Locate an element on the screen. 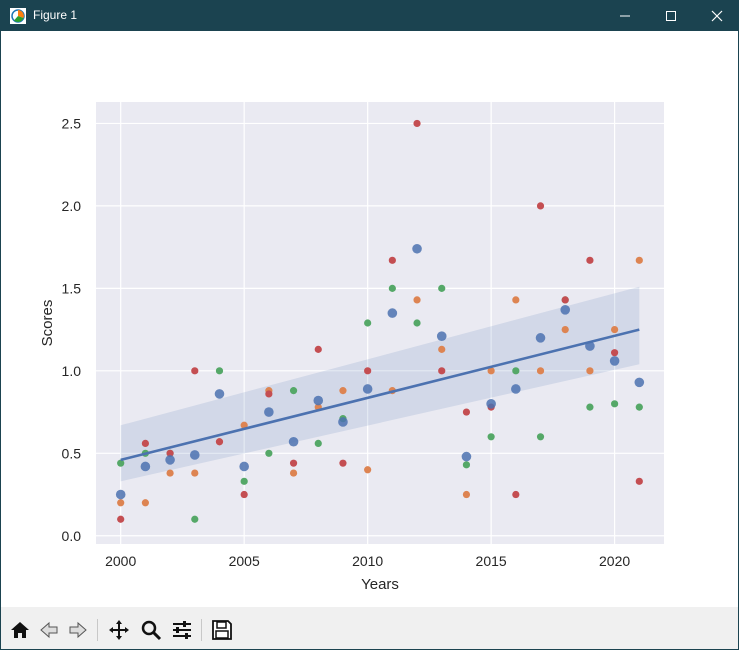 The width and height of the screenshot is (739, 650). window-title: Figure 1 is located at coordinates (55, 15).